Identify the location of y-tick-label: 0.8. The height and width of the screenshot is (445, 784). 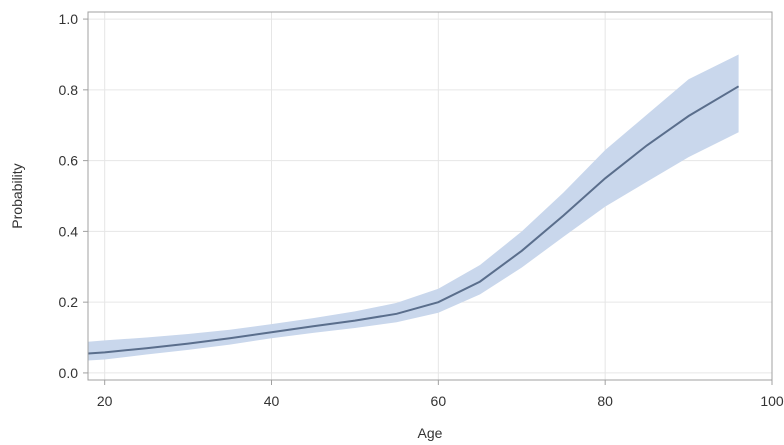
(69, 90).